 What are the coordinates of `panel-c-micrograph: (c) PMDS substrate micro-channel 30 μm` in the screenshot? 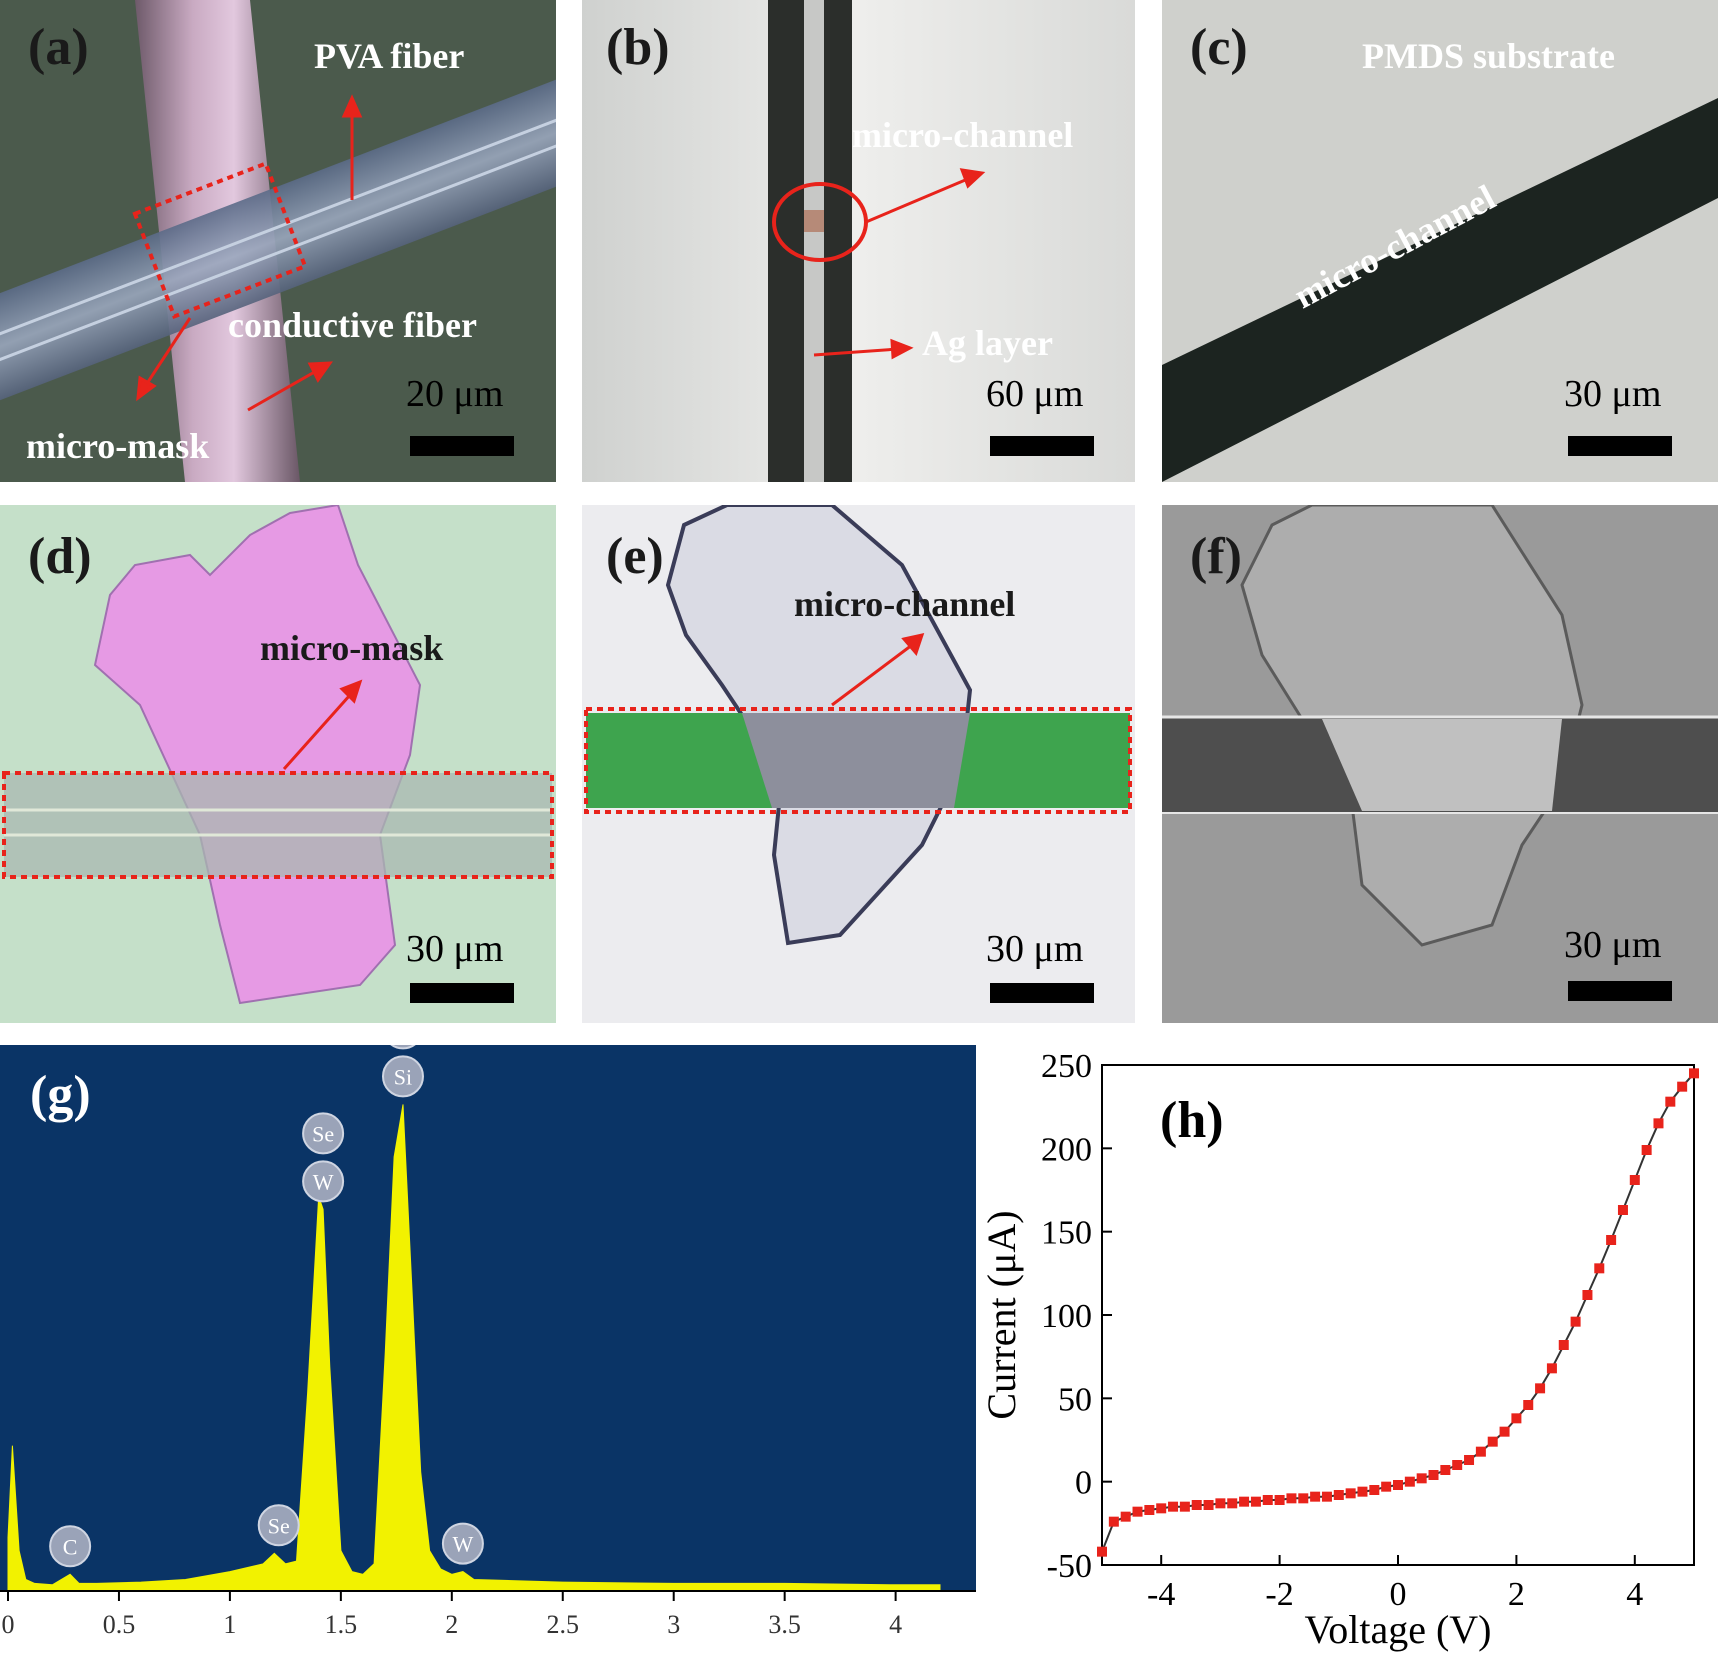 It's located at (1440, 241).